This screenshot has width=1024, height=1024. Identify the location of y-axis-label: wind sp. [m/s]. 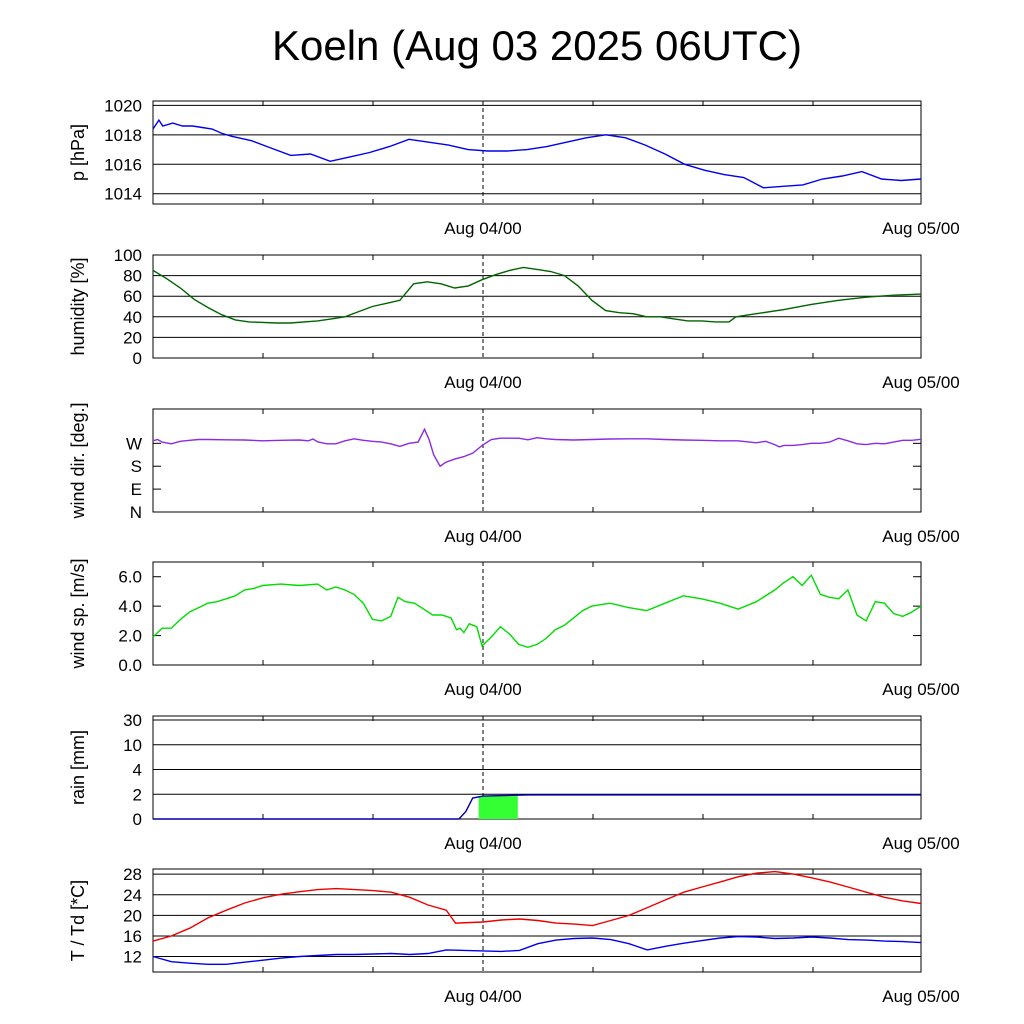
(78, 613).